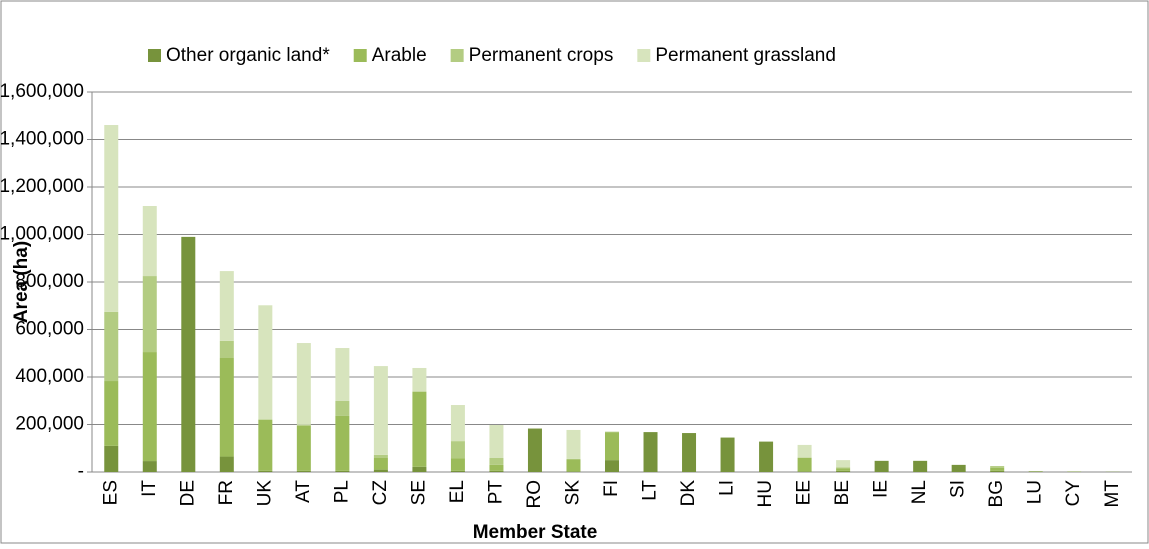 The image size is (1149, 549). What do you see at coordinates (535, 532) in the screenshot?
I see `x-axis-label: Member State` at bounding box center [535, 532].